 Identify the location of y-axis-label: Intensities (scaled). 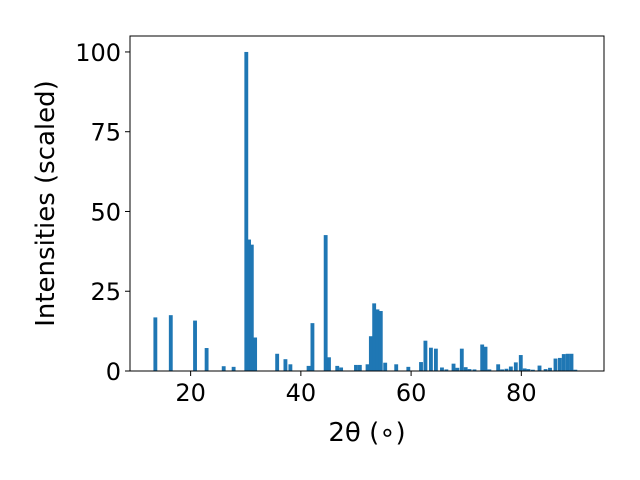
(46, 203).